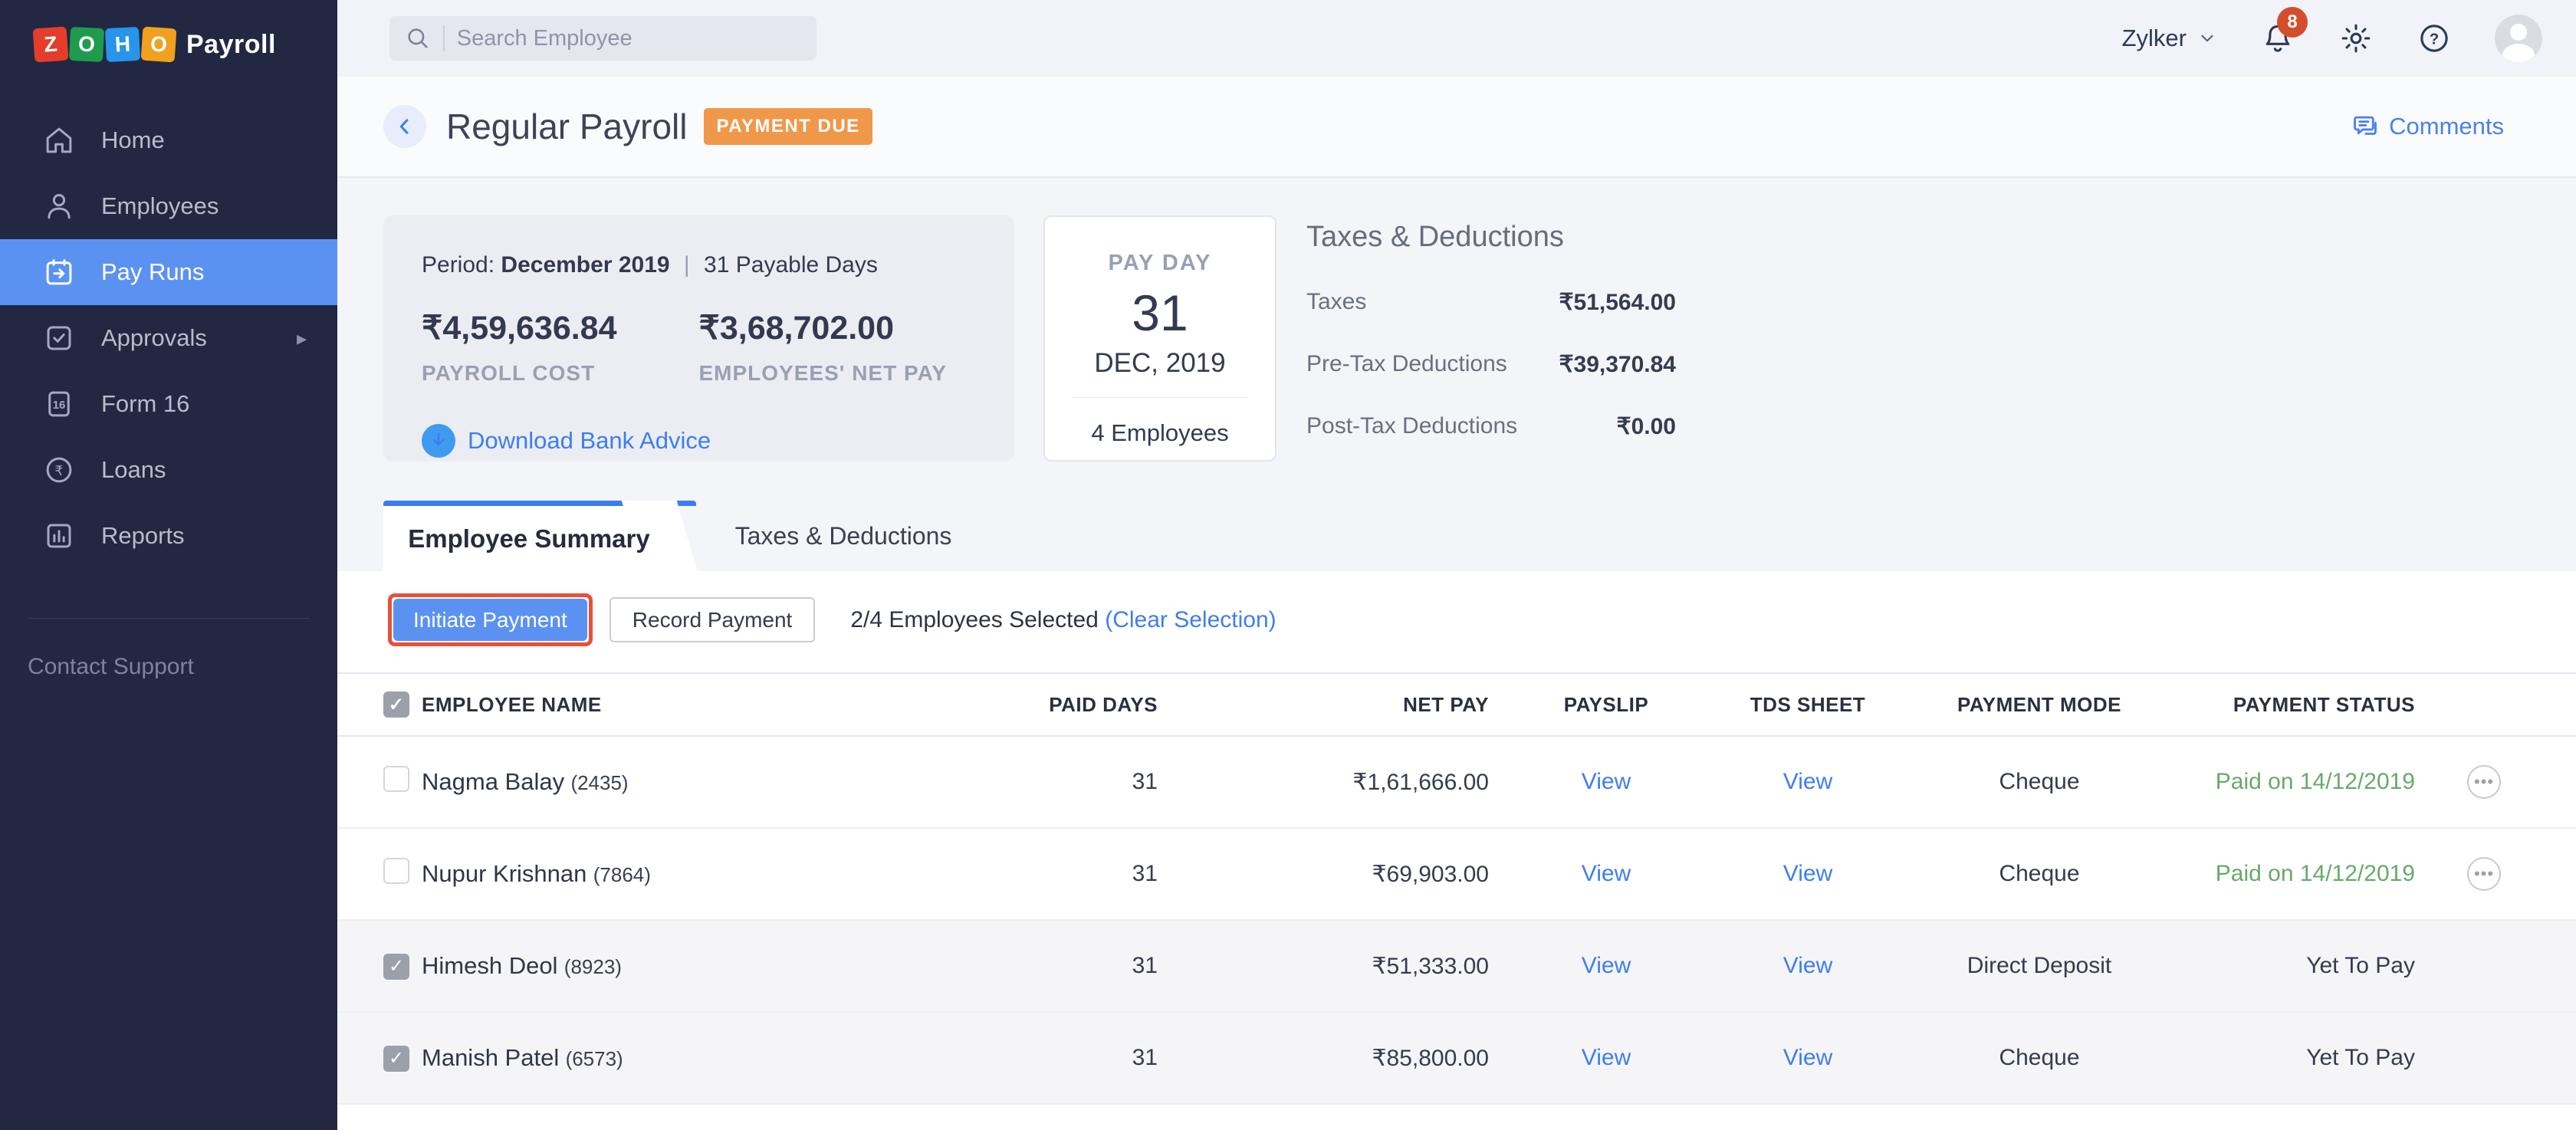 This screenshot has width=2576, height=1130. I want to click on initiate-payment-highlight: Initiate Payment, so click(490, 619).